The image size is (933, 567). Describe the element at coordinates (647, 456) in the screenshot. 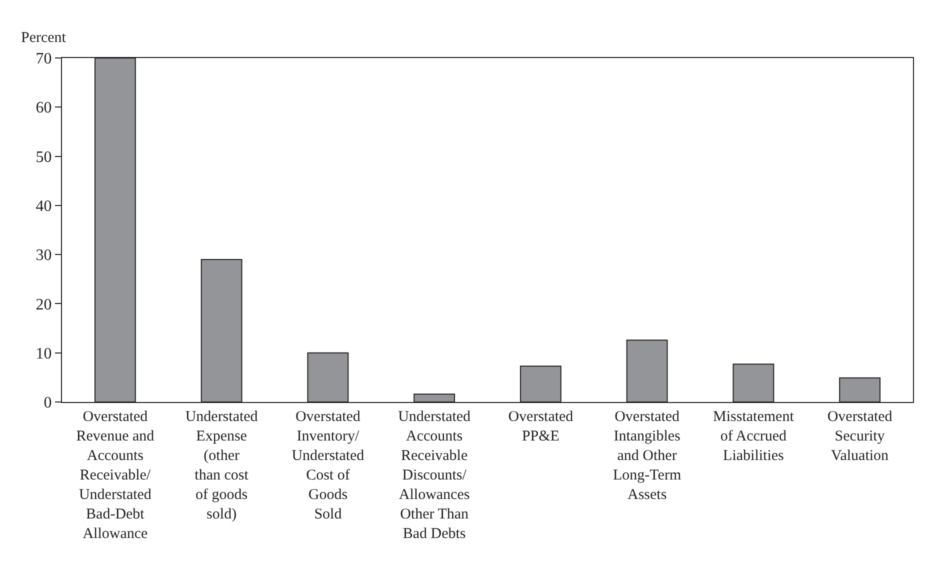

I see `x-tick-label: Overstated Intangibles and Other Long-Term Assets` at that location.